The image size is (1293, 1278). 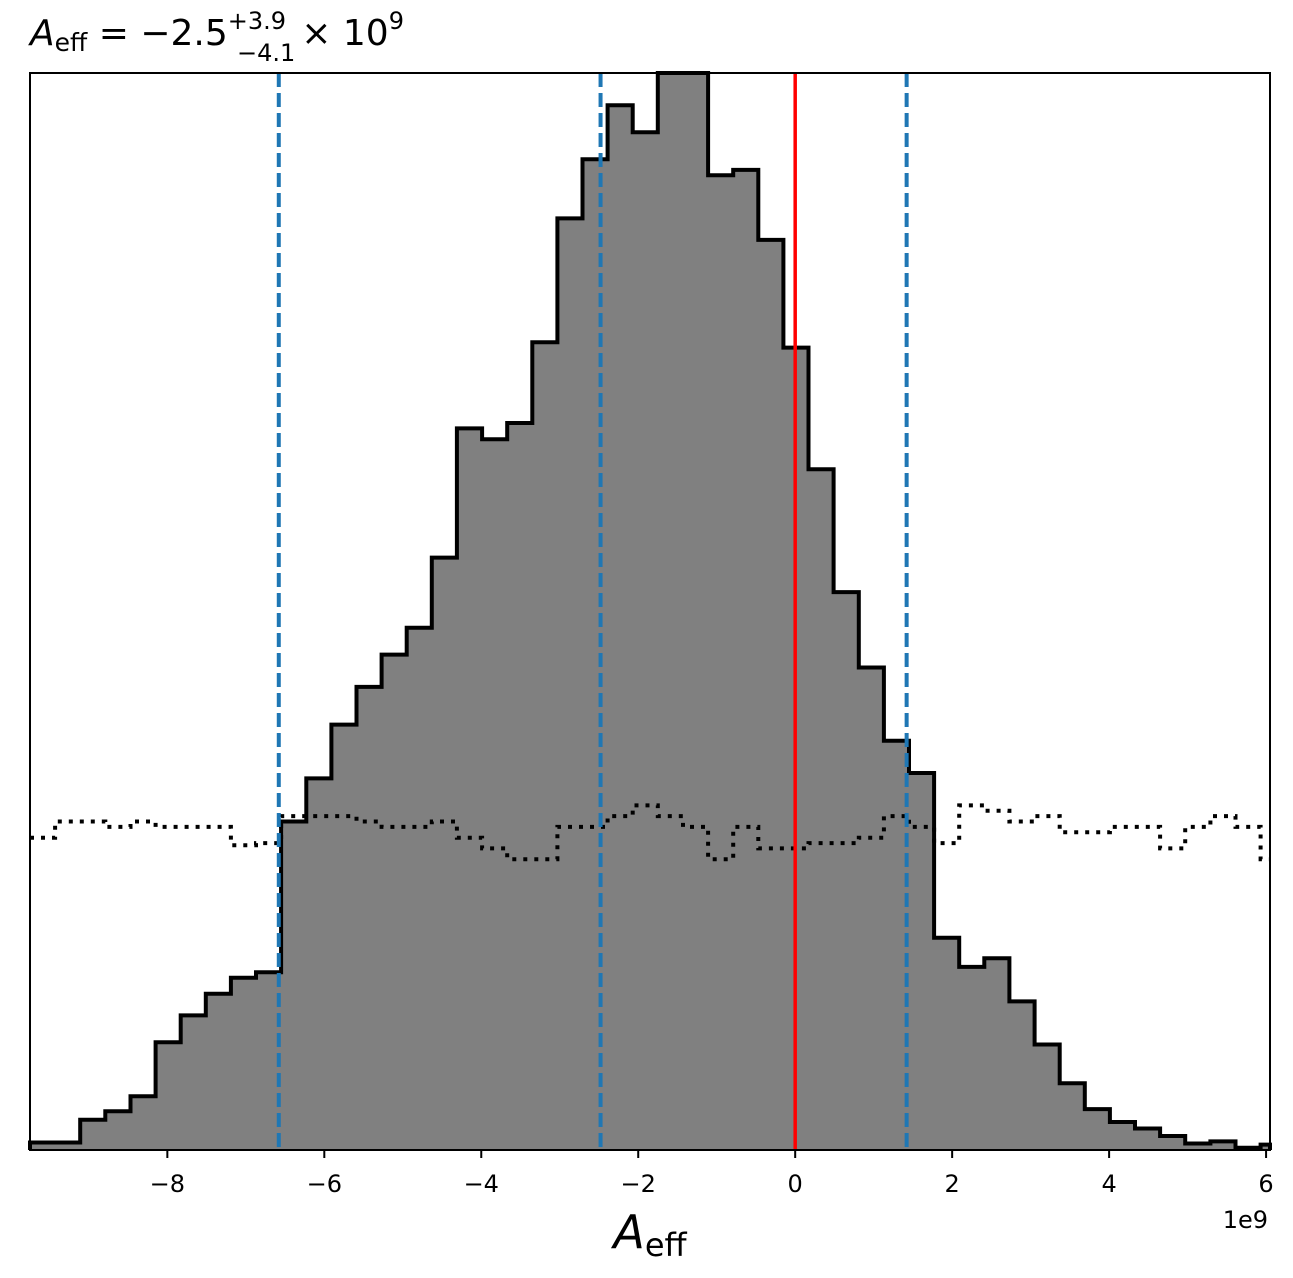 I want to click on prior-outline, so click(x=650, y=832).